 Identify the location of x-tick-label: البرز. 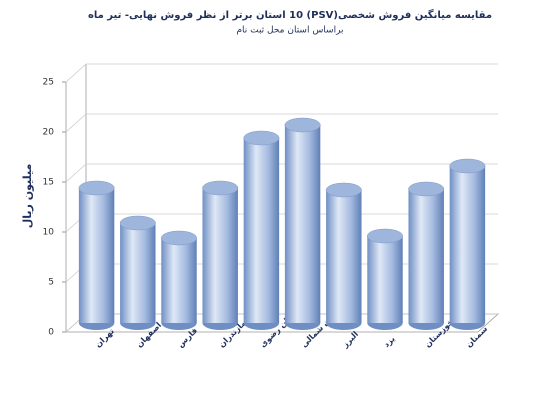
(350, 339).